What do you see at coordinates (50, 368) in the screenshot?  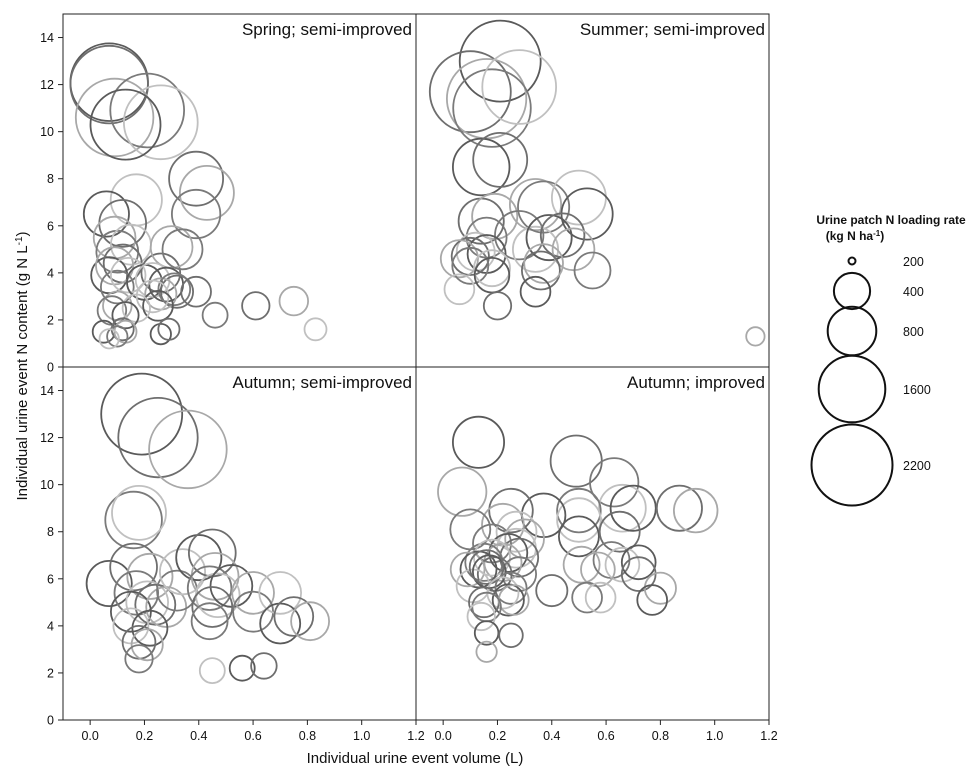 I see `y-tick-label: 0` at bounding box center [50, 368].